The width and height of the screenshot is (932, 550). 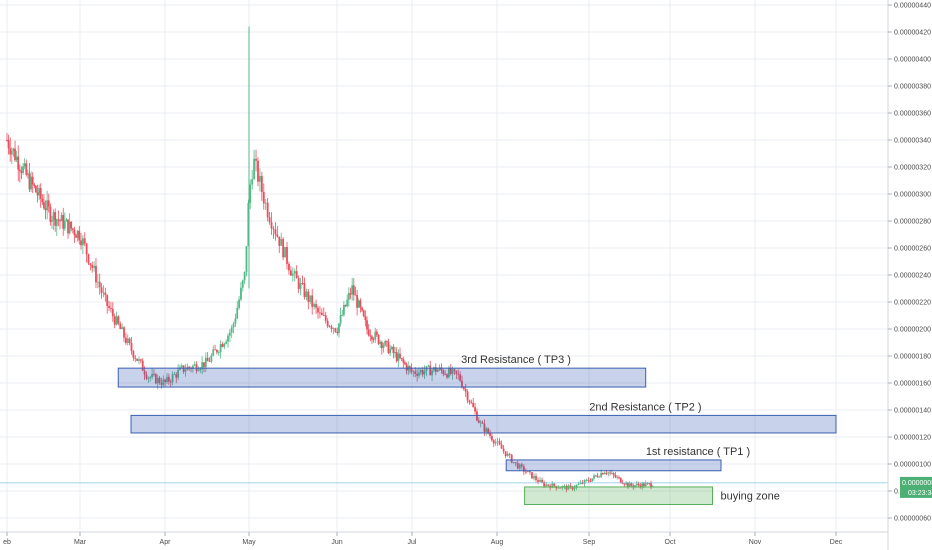 What do you see at coordinates (912, 357) in the screenshot?
I see `y-tick-label: 0.00000180` at bounding box center [912, 357].